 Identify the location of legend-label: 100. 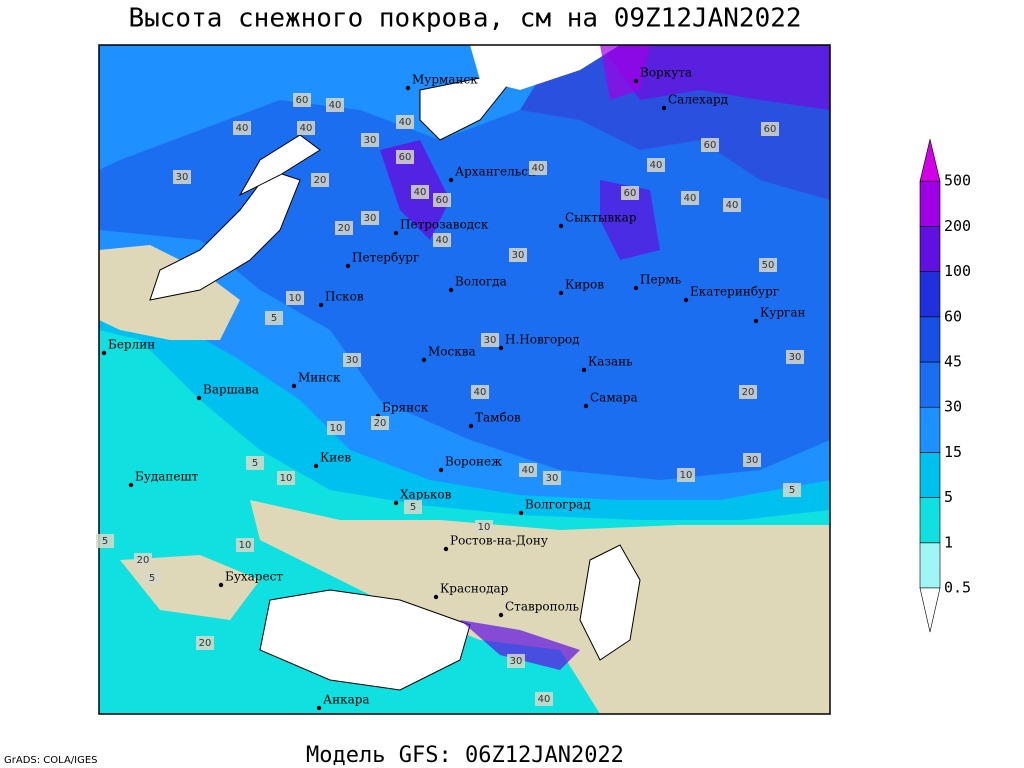
(957, 271).